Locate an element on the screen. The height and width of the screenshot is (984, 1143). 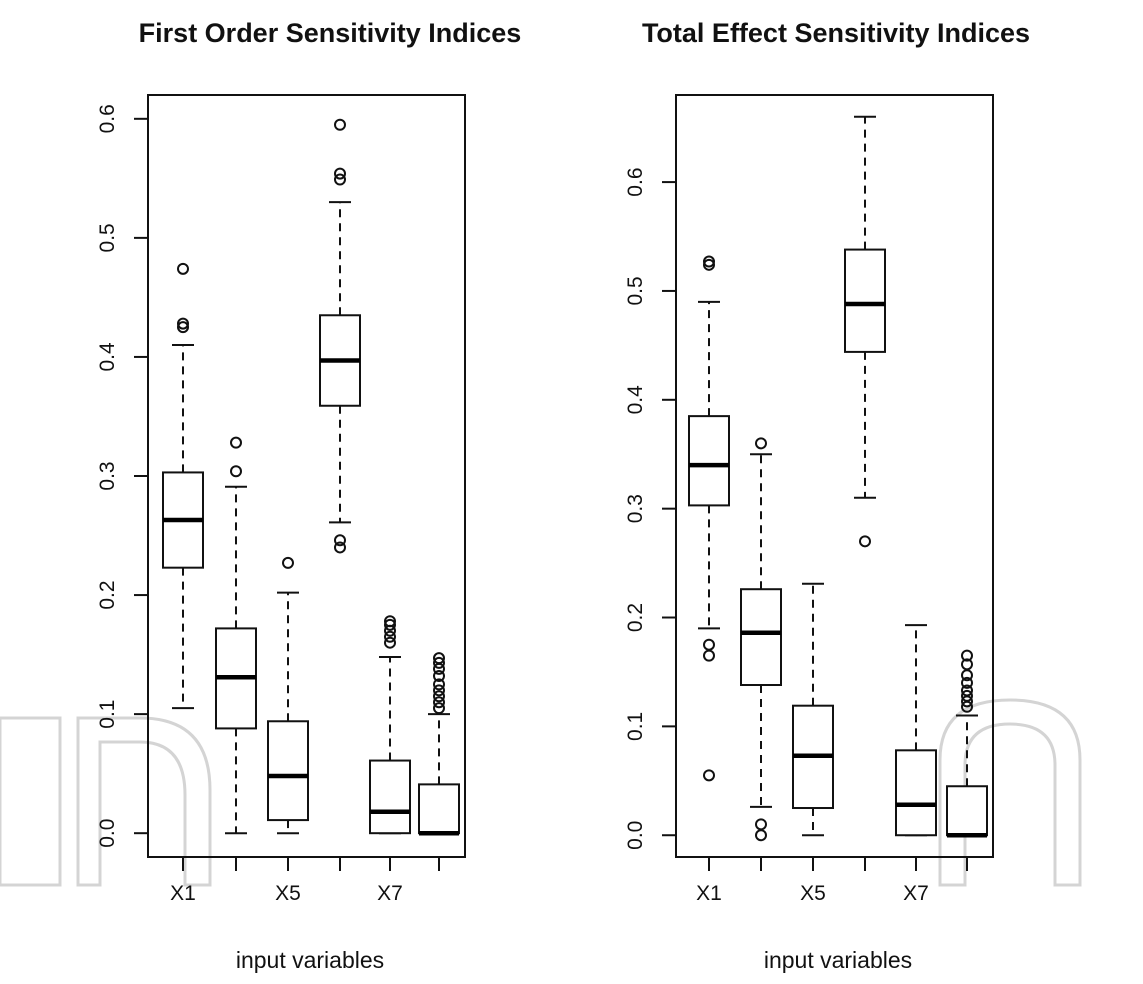
chart-title-first-order: First Order Sensitivity Indices is located at coordinates (330, 33).